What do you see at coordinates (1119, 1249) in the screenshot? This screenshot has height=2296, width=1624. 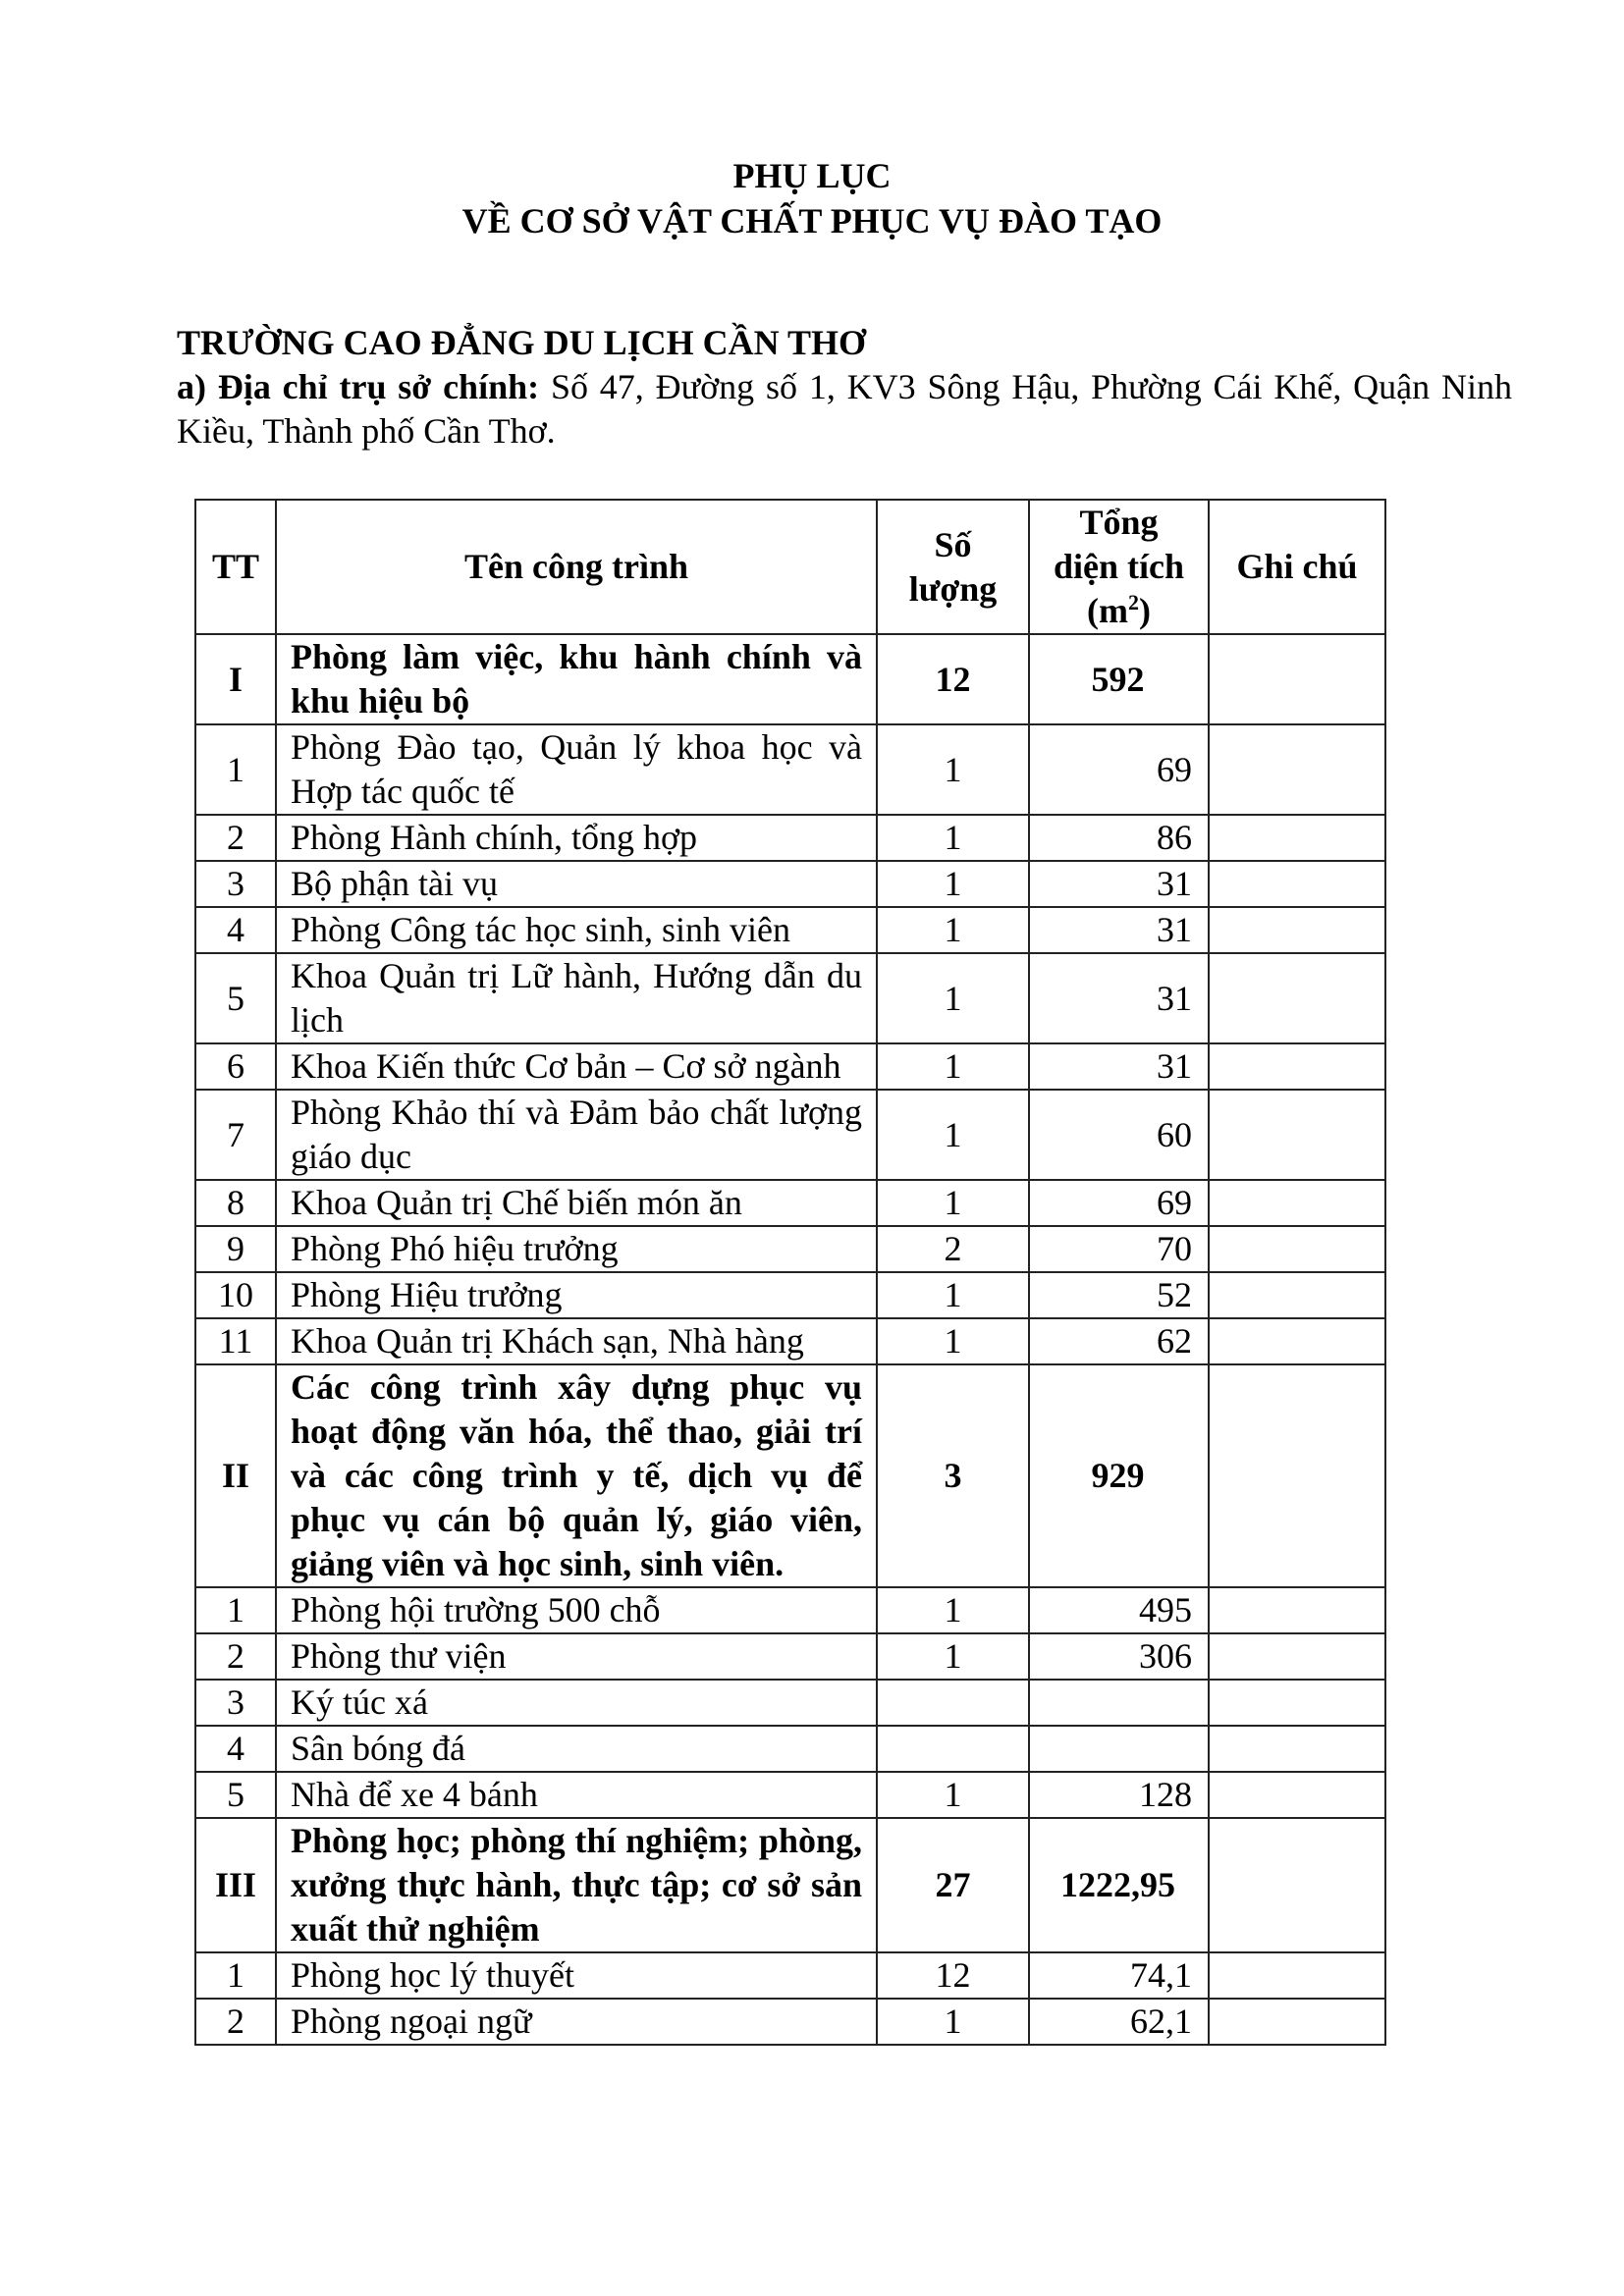 I see `cell-area: 70` at bounding box center [1119, 1249].